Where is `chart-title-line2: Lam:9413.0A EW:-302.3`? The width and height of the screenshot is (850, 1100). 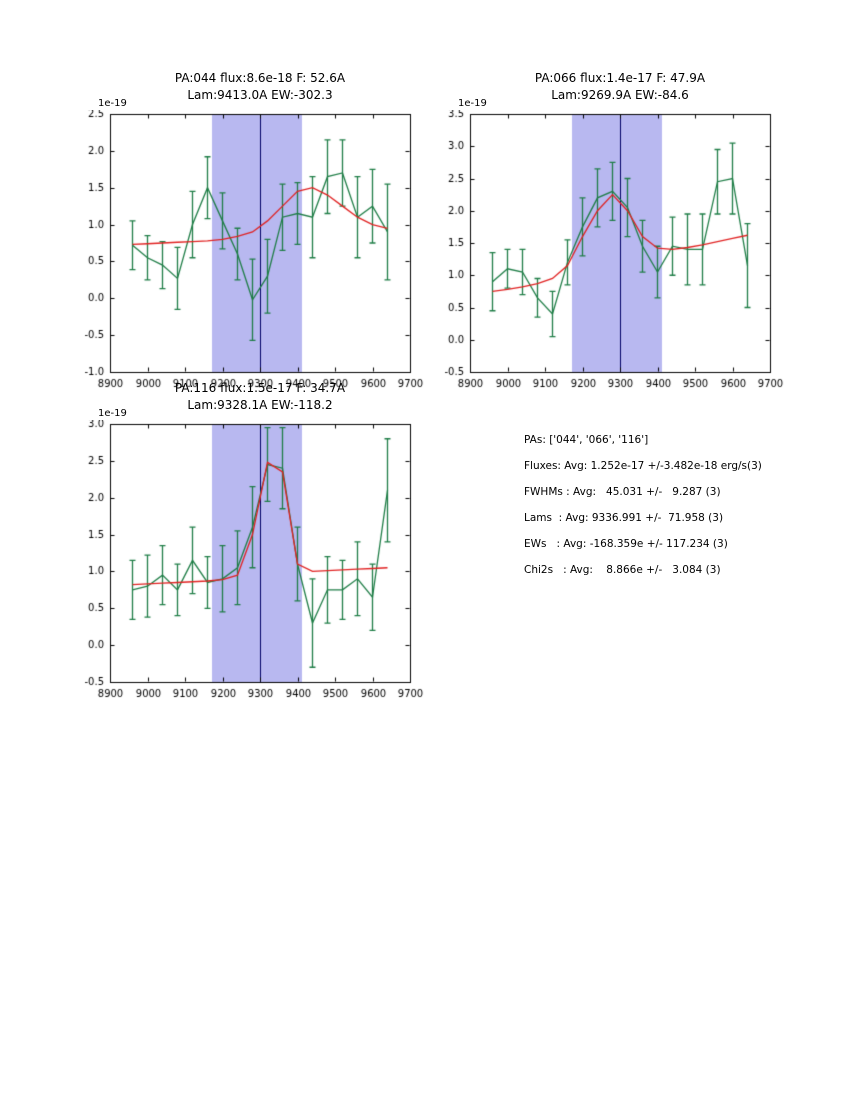
chart-title-line2: Lam:9413.0A EW:-302.3 is located at coordinates (260, 95).